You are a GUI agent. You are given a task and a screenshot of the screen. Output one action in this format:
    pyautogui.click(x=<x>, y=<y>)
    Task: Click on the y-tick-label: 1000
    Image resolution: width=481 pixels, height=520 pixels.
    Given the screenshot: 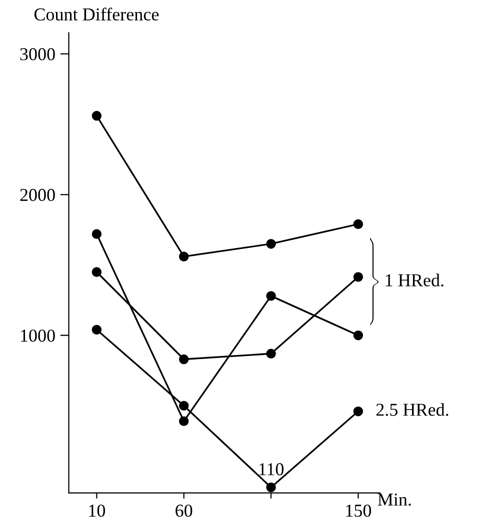 What is the action you would take?
    pyautogui.click(x=38, y=336)
    